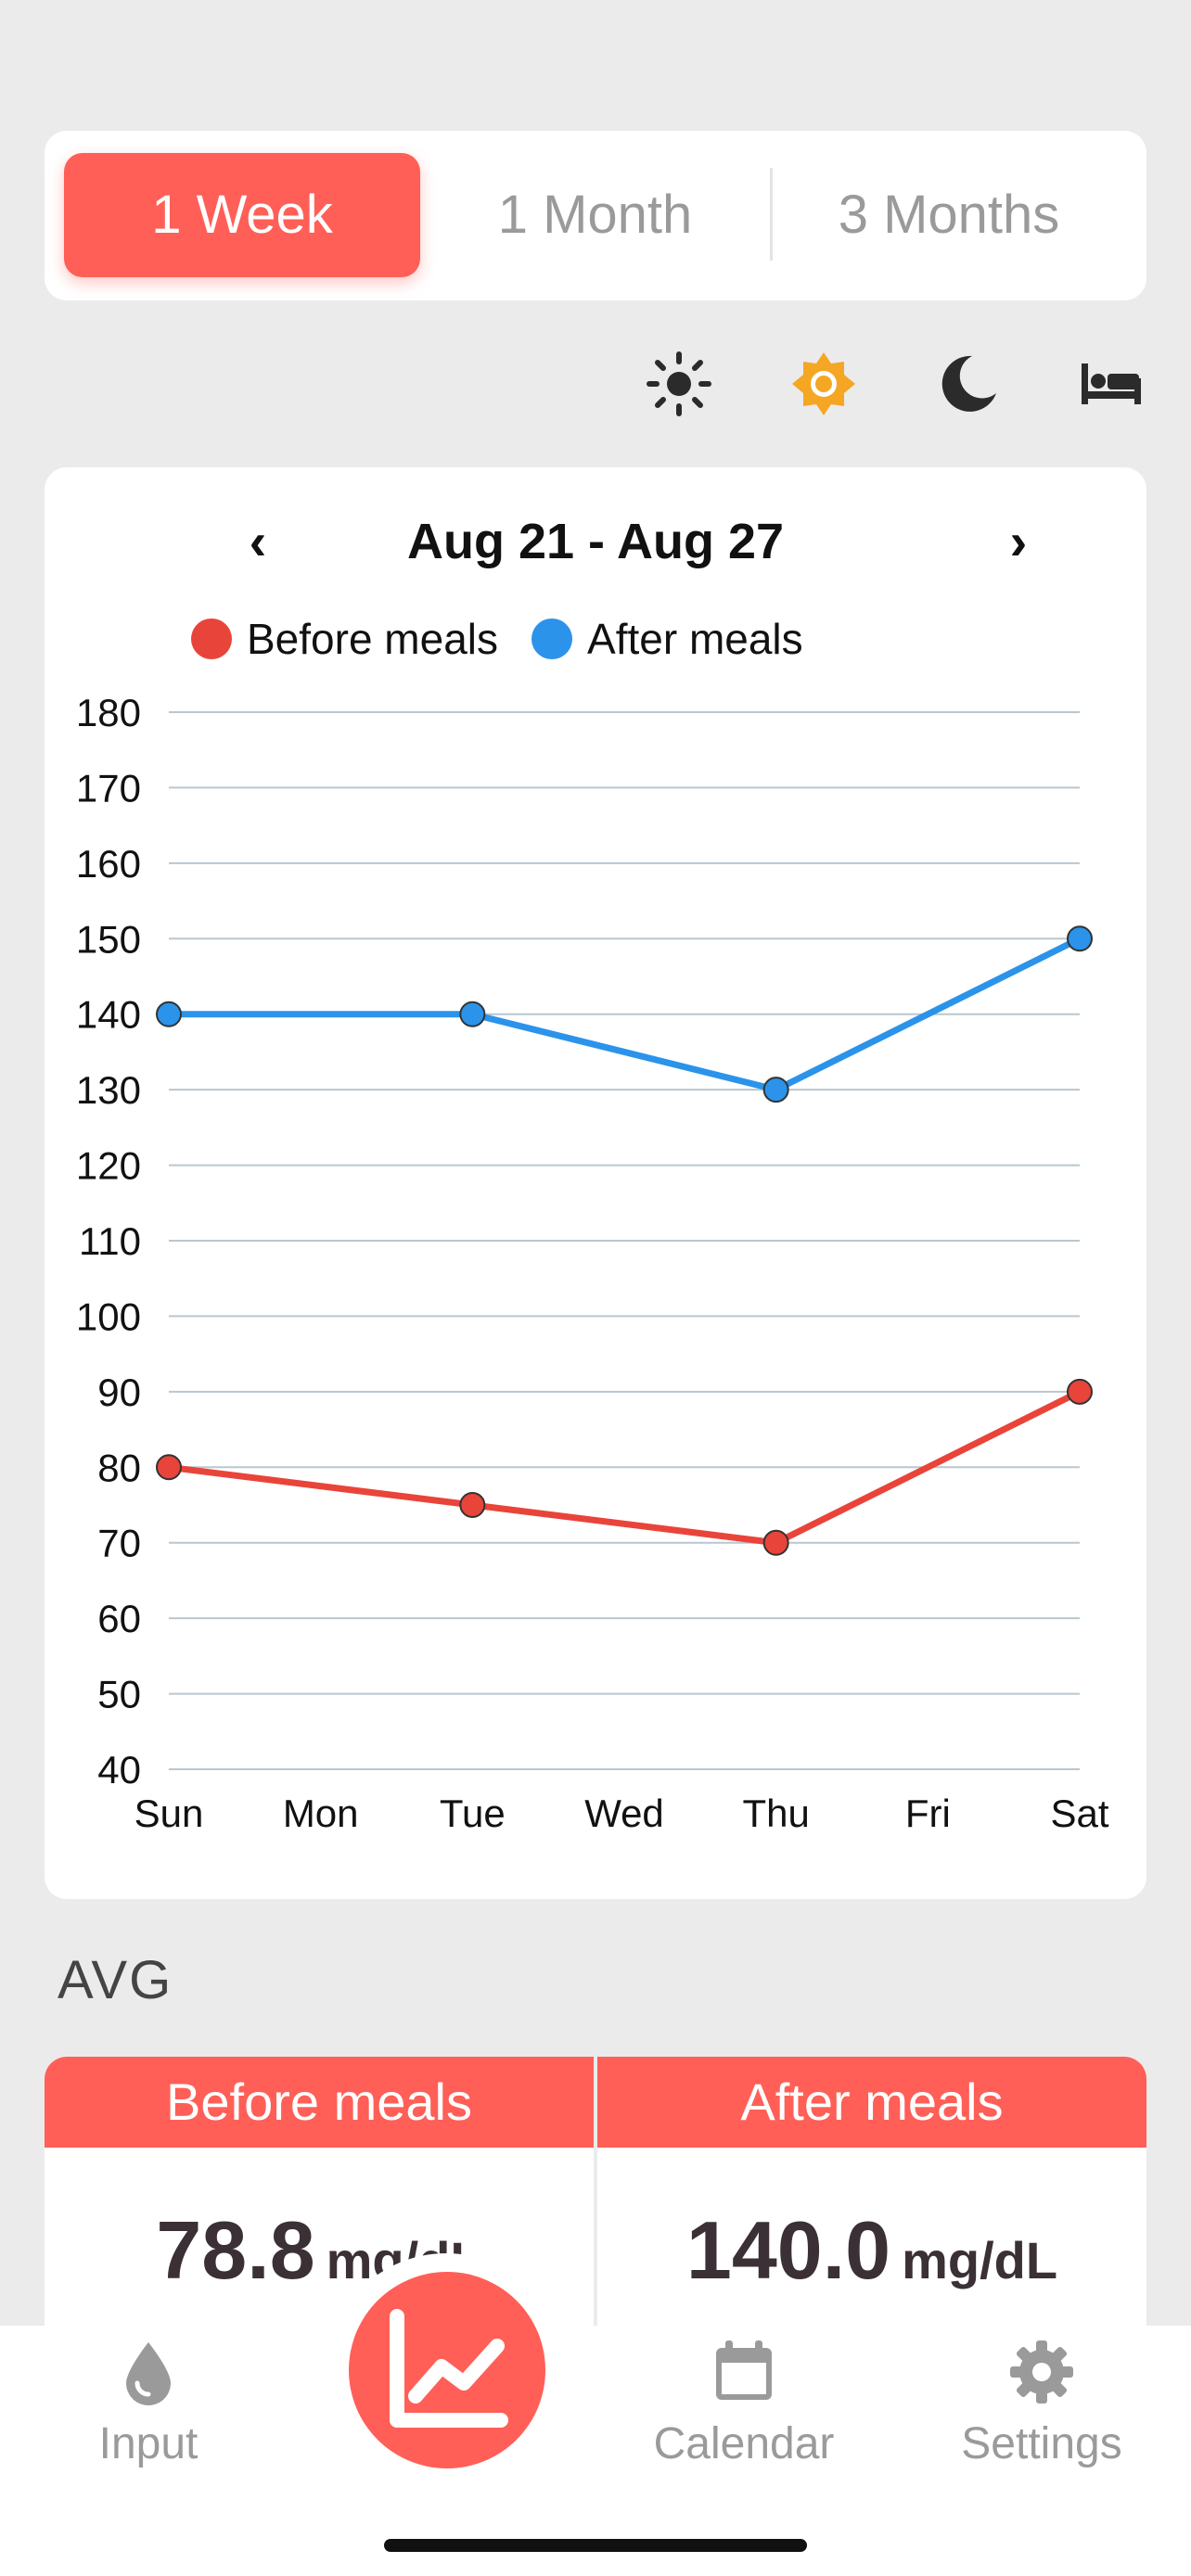 This screenshot has width=1191, height=2576. Describe the element at coordinates (373, 639) in the screenshot. I see `legend-label-before: Before meals` at that location.